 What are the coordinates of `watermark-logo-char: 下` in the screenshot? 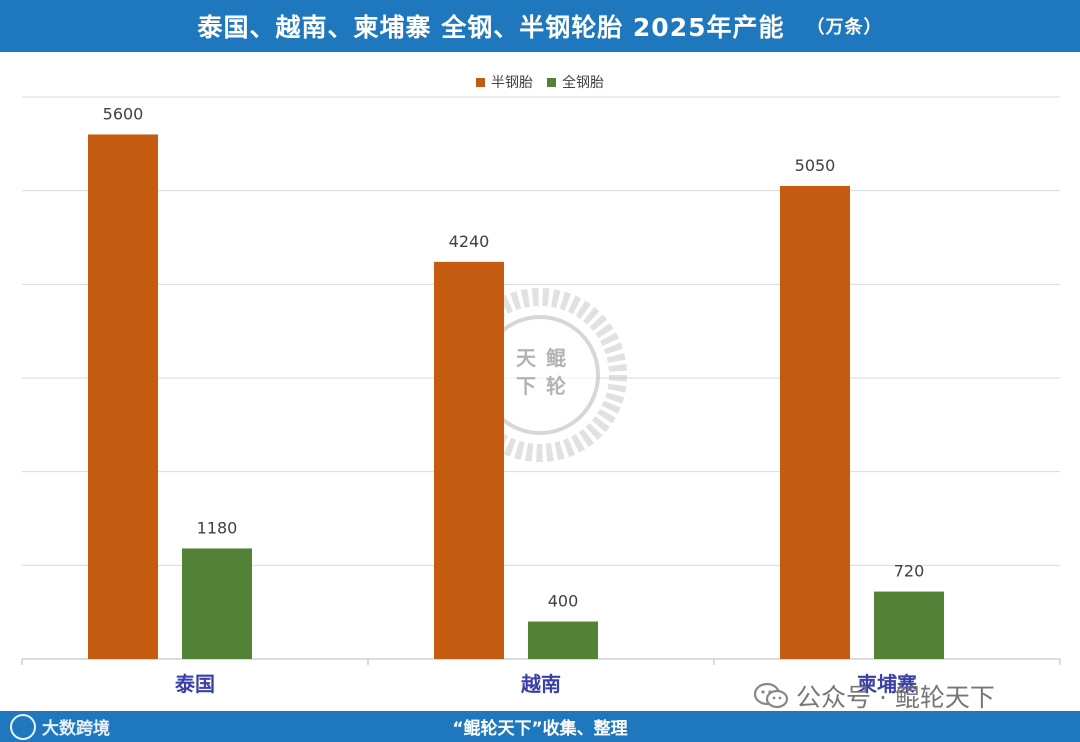 It's located at (526, 386).